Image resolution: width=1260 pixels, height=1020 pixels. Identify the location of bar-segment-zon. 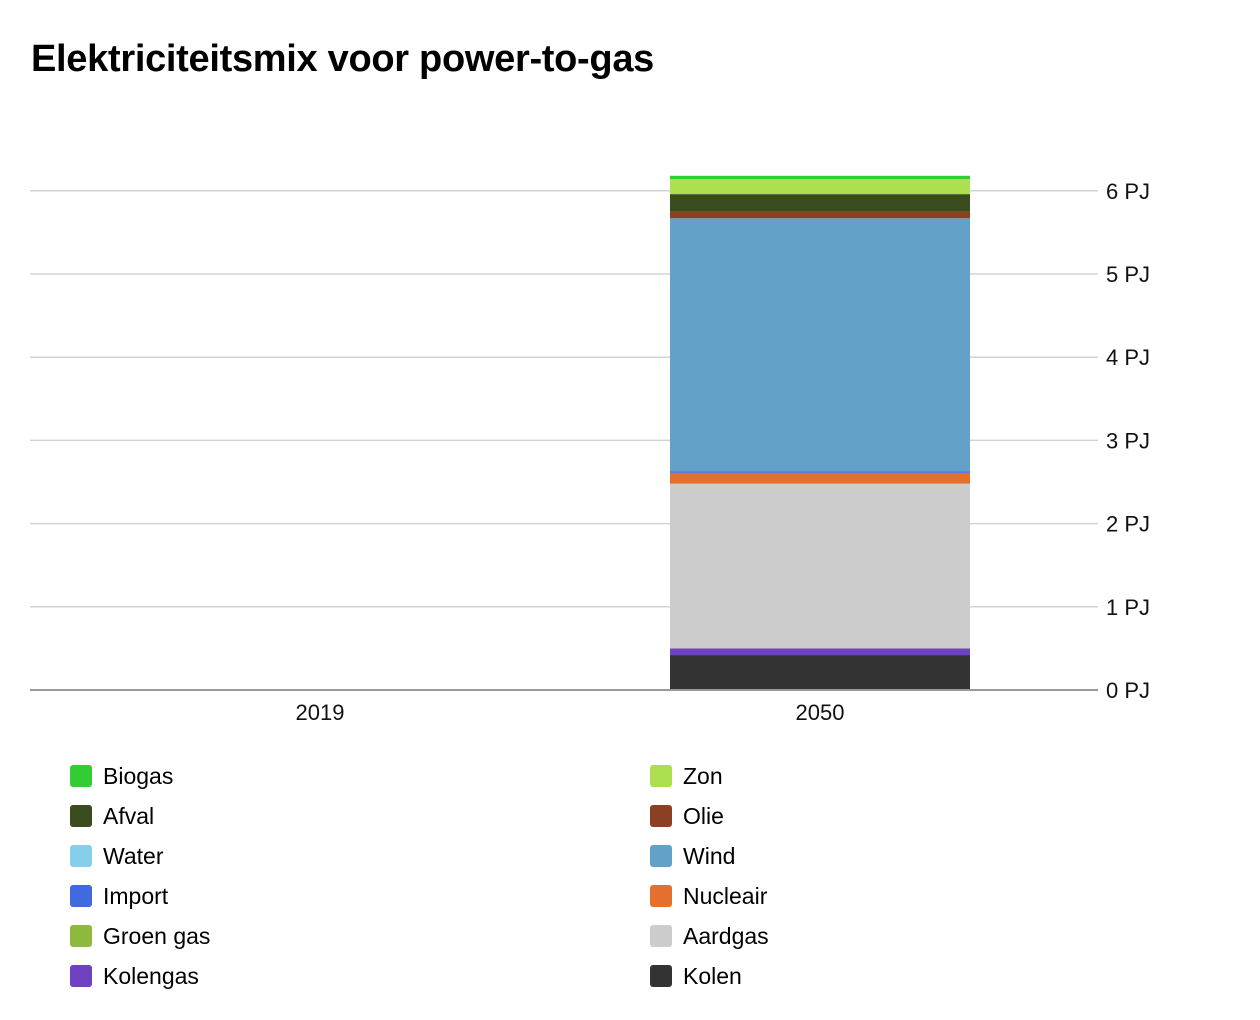
(820, 187).